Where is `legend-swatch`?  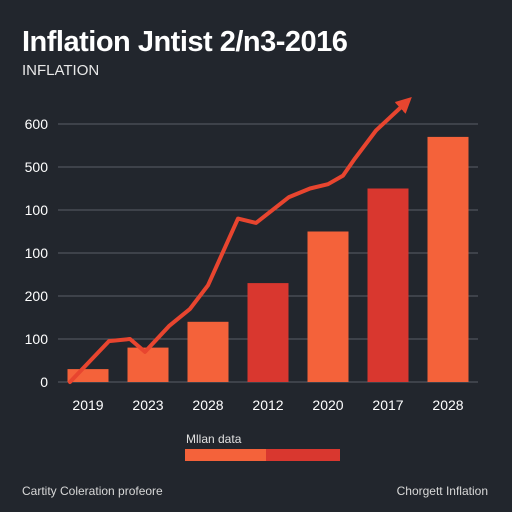 legend-swatch is located at coordinates (262, 455).